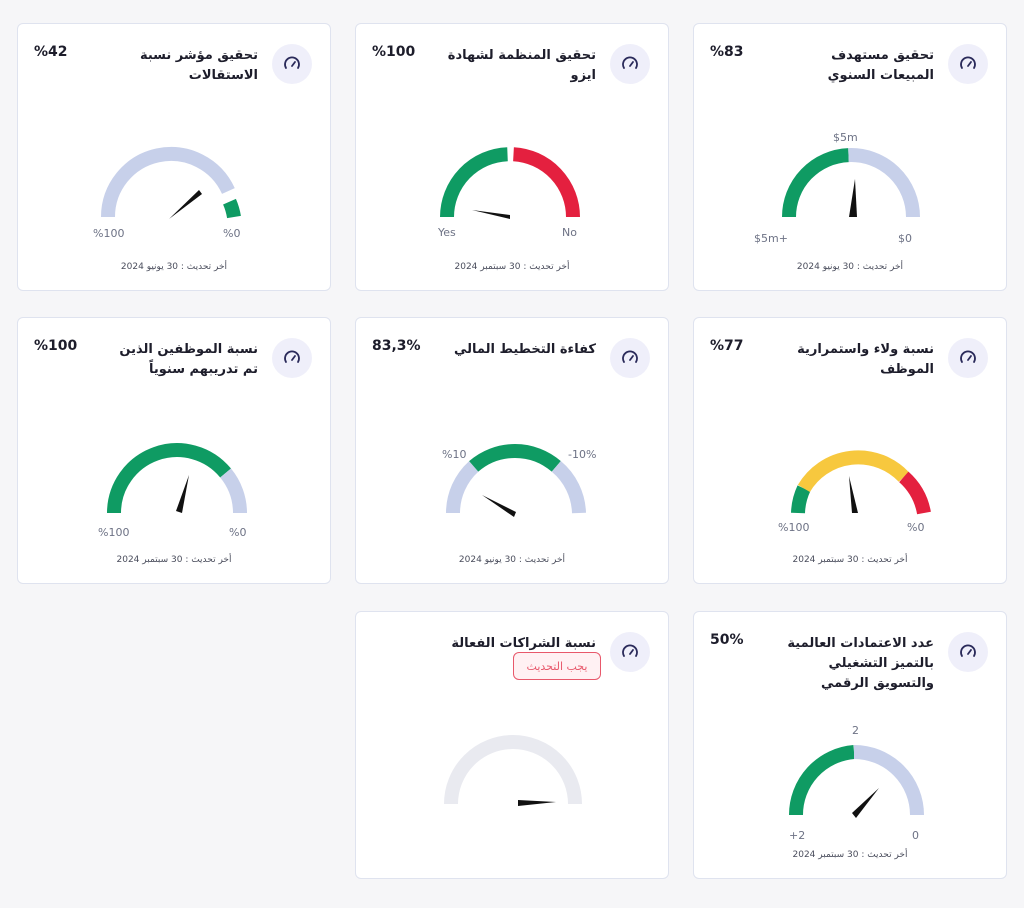 The image size is (1024, 908). What do you see at coordinates (198, 65) in the screenshot?
I see `kpi-title: تحقيق مؤشر نسبة الاستقالات` at bounding box center [198, 65].